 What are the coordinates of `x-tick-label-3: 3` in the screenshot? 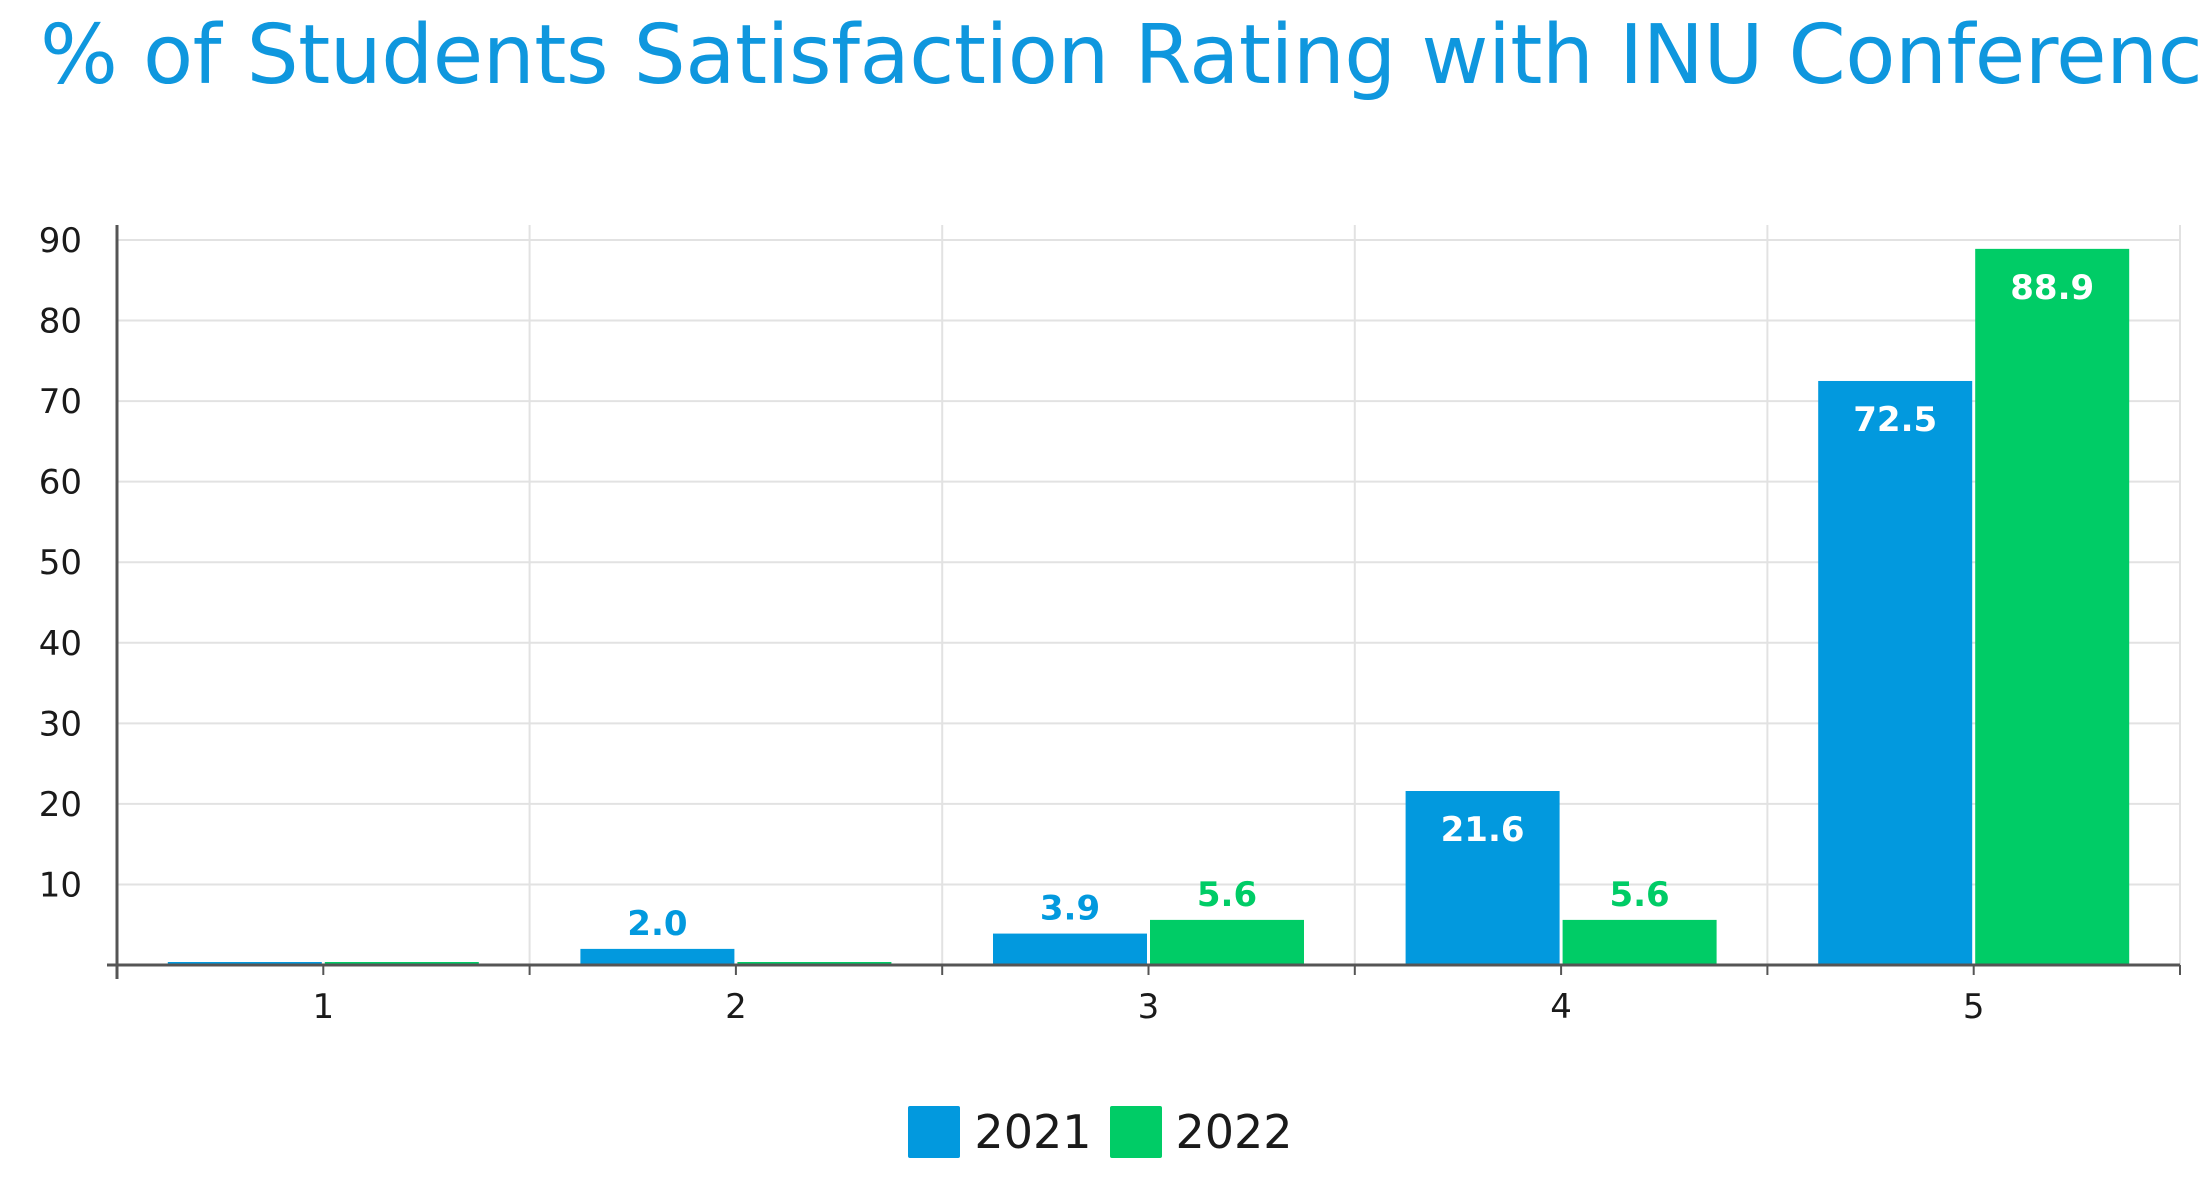 It's located at (1149, 1007).